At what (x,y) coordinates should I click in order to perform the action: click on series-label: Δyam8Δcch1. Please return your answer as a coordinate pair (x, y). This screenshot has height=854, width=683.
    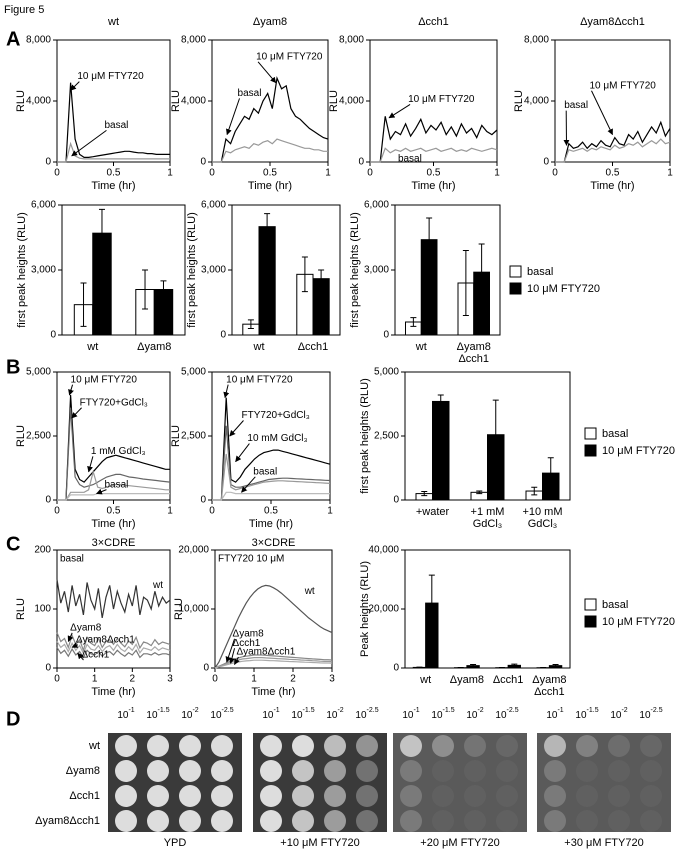
    Looking at the image, I should click on (265, 652).